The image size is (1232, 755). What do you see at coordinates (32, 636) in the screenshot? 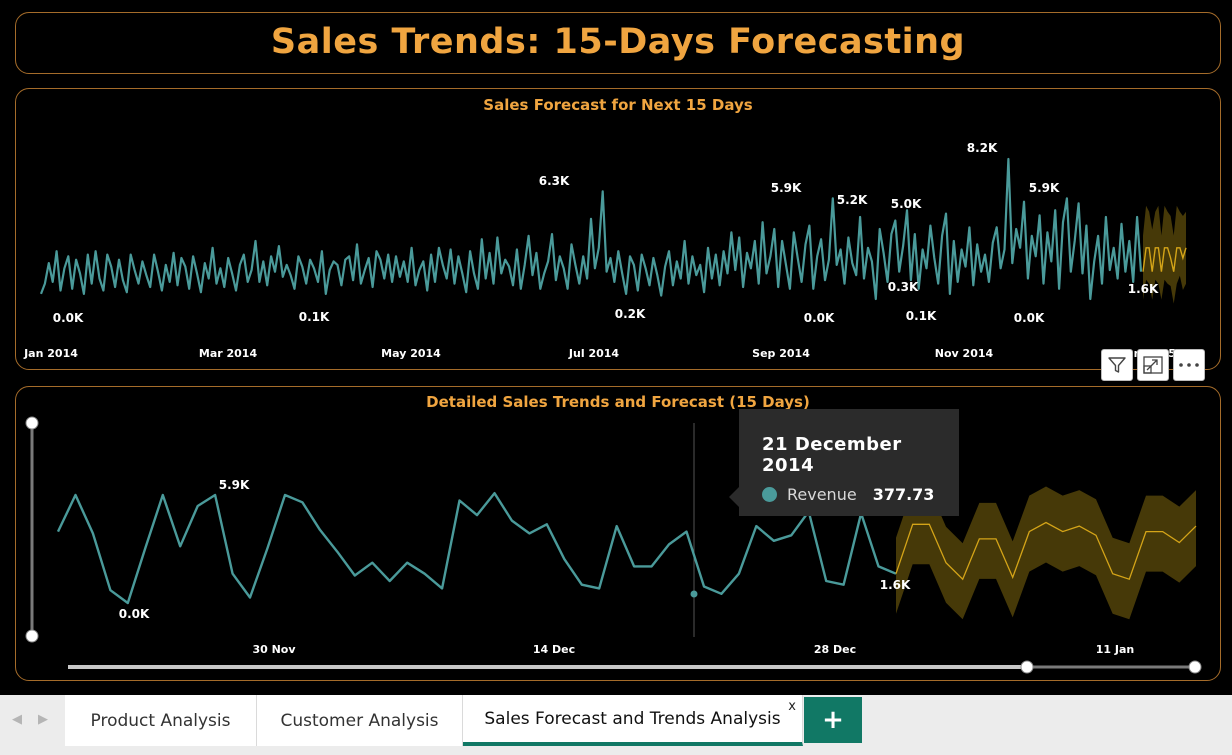
I see `vertical-zoom-handle-bottom` at bounding box center [32, 636].